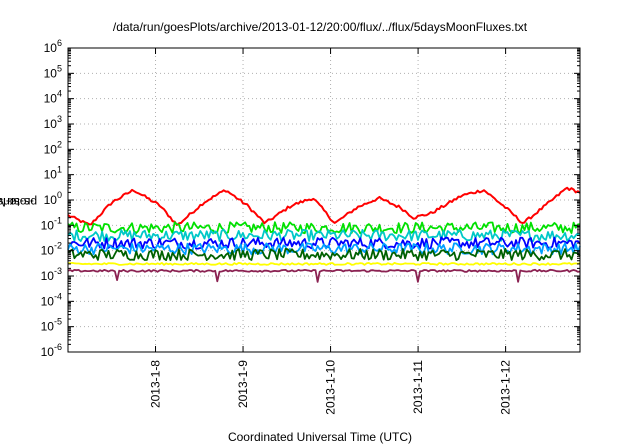 The width and height of the screenshot is (640, 448). Describe the element at coordinates (51, 274) in the screenshot. I see `y-tick-label: 10⁻³` at that location.